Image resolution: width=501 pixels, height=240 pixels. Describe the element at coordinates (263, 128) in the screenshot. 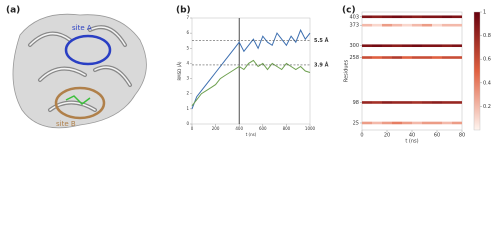

I see `x-tick-label: 600` at that location.